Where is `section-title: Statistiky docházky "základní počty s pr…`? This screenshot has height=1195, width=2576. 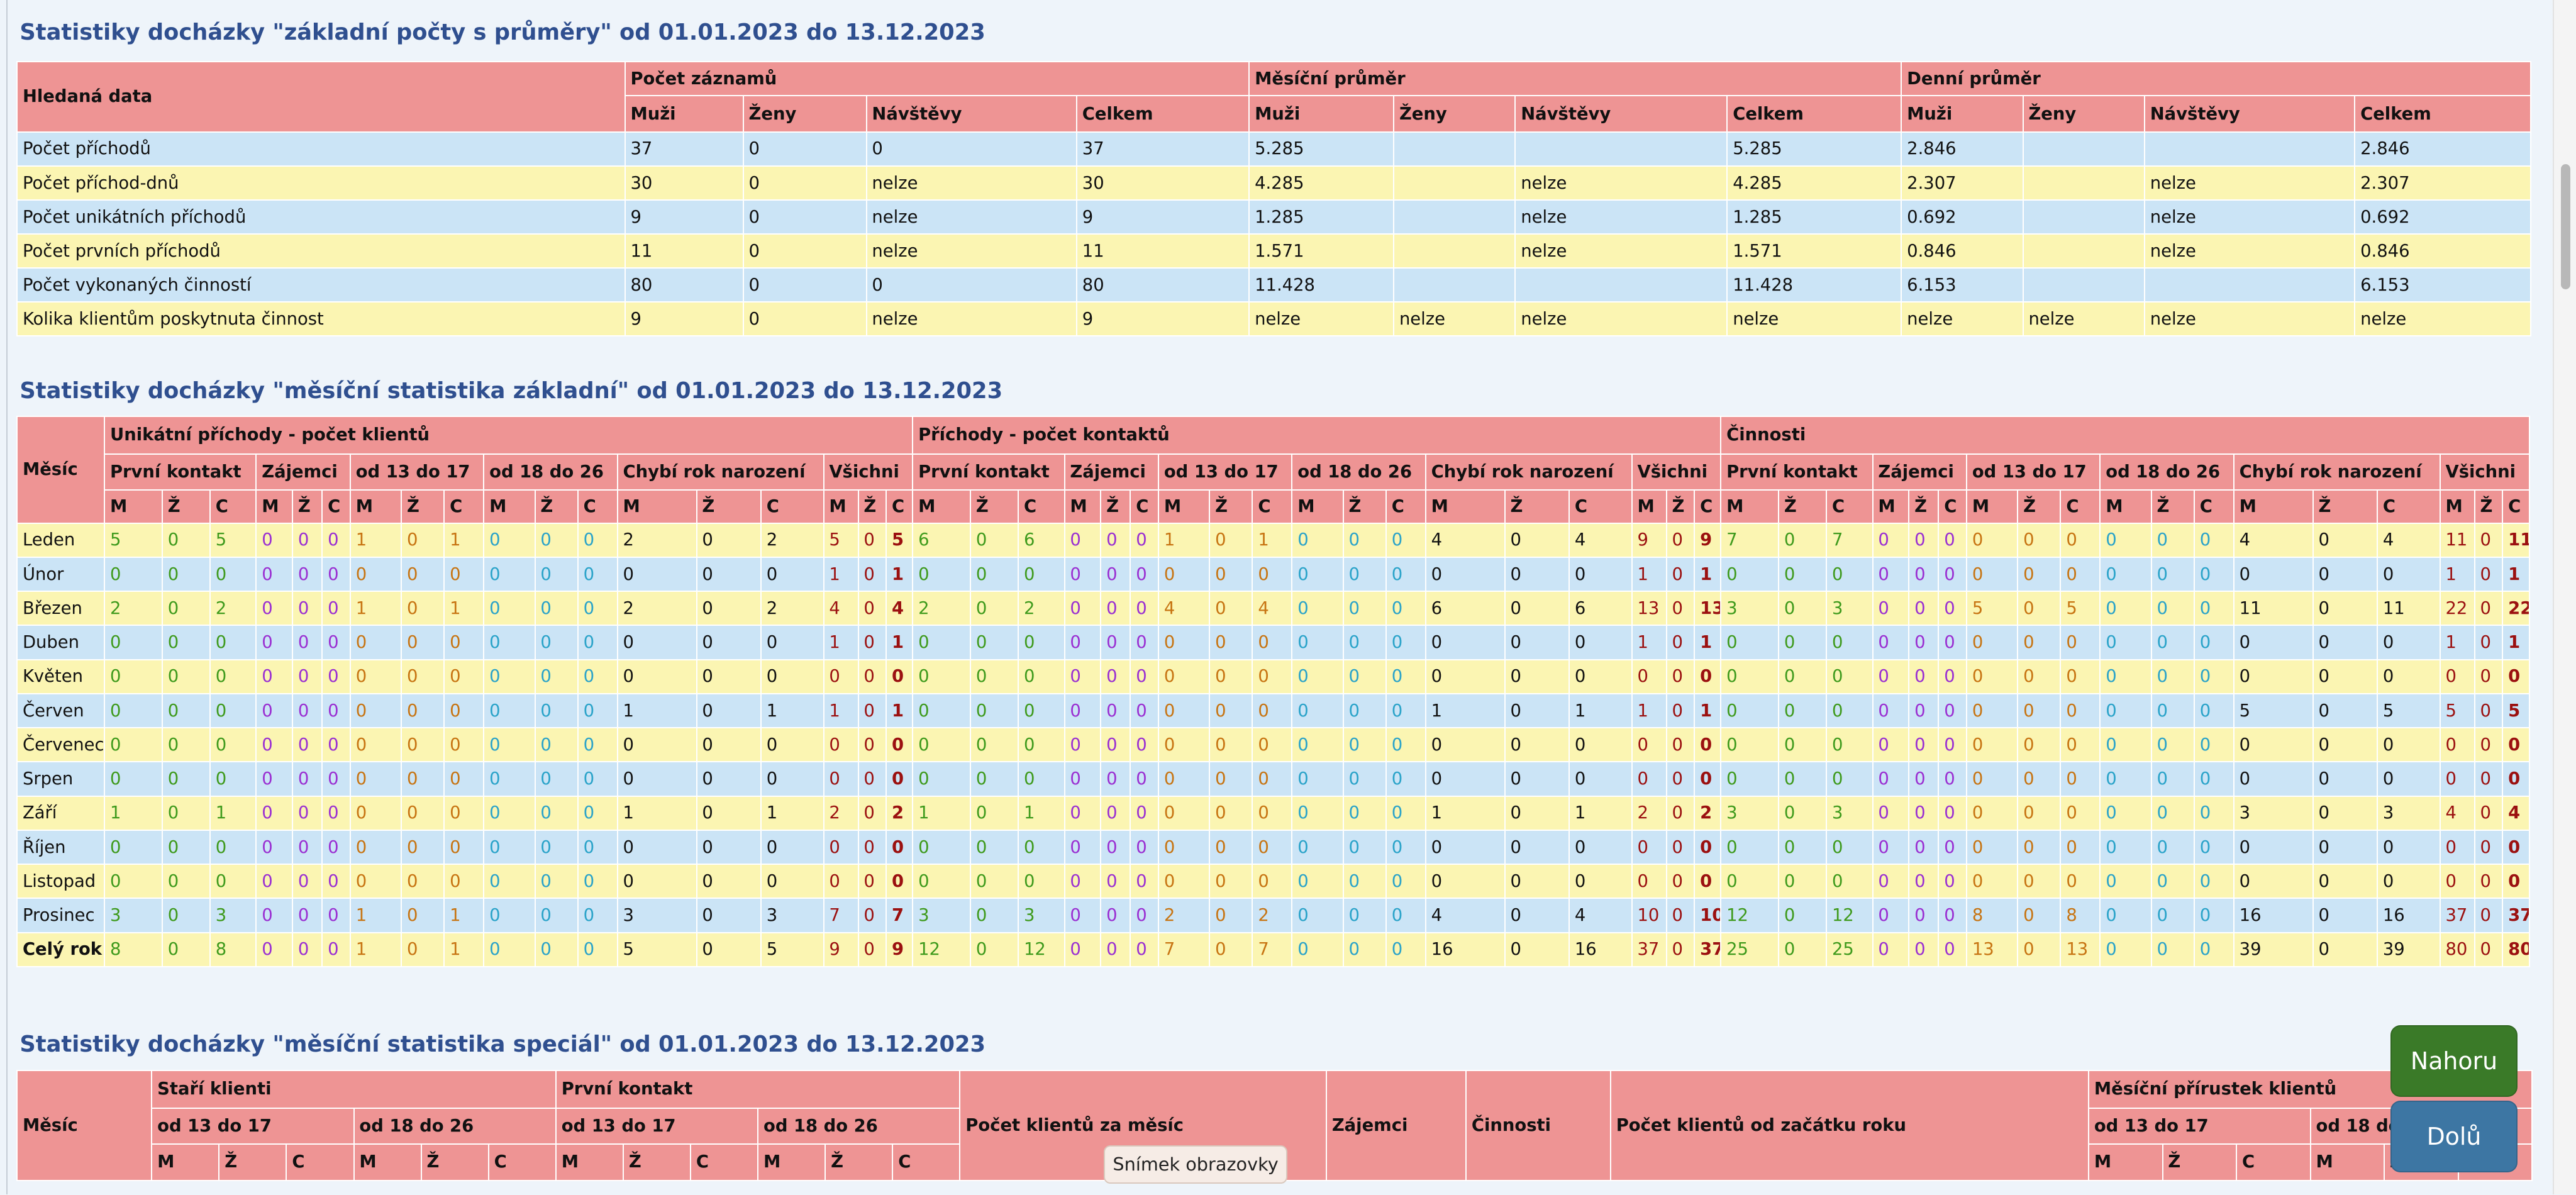 section-title: Statistiky docházky "základní počty s pr… is located at coordinates (502, 32).